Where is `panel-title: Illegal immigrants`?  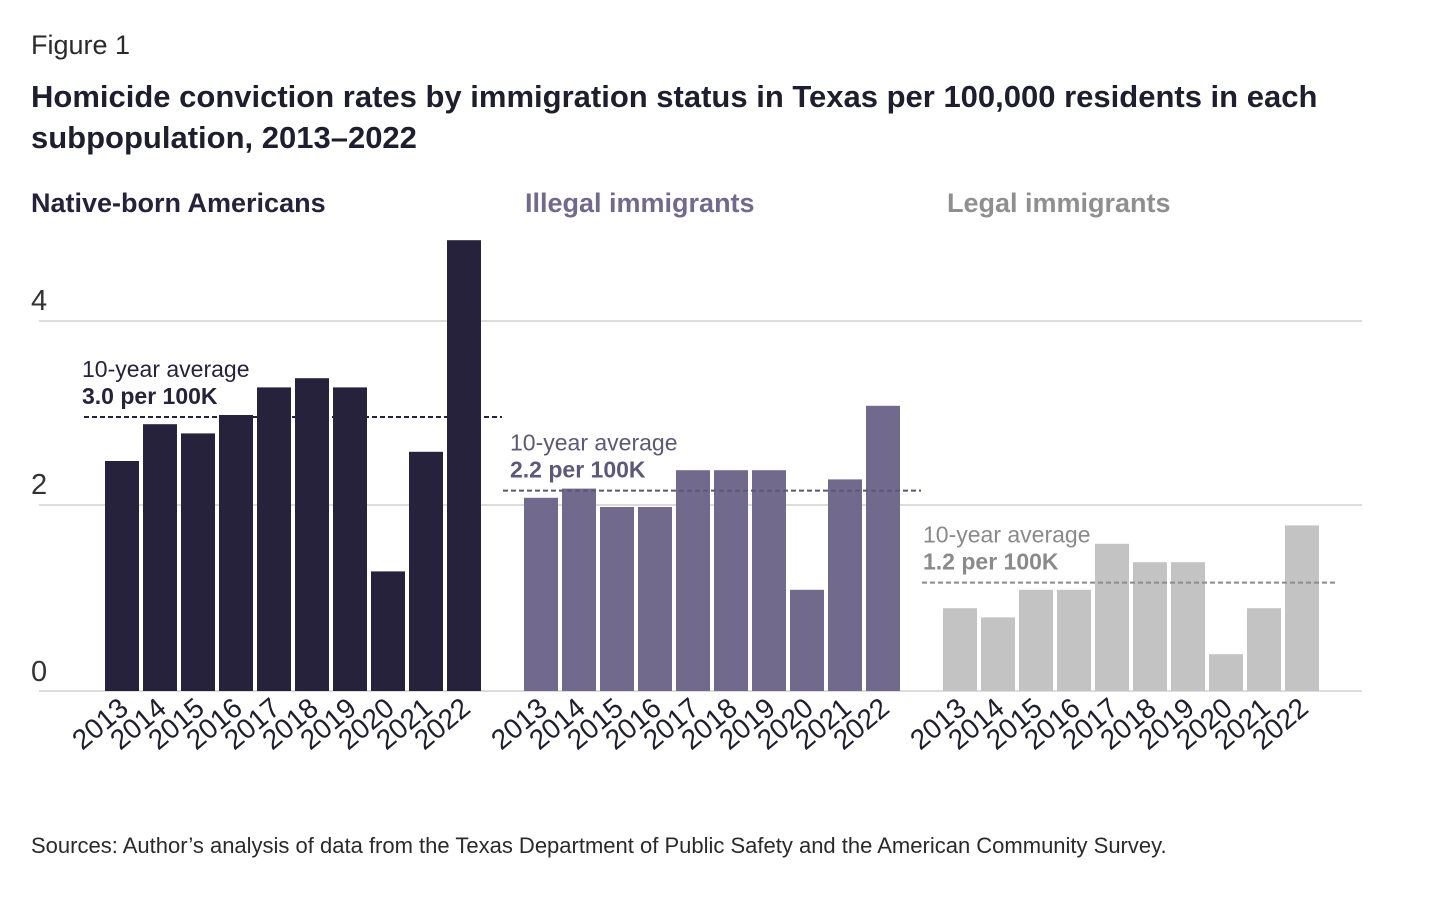 panel-title: Illegal immigrants is located at coordinates (640, 203).